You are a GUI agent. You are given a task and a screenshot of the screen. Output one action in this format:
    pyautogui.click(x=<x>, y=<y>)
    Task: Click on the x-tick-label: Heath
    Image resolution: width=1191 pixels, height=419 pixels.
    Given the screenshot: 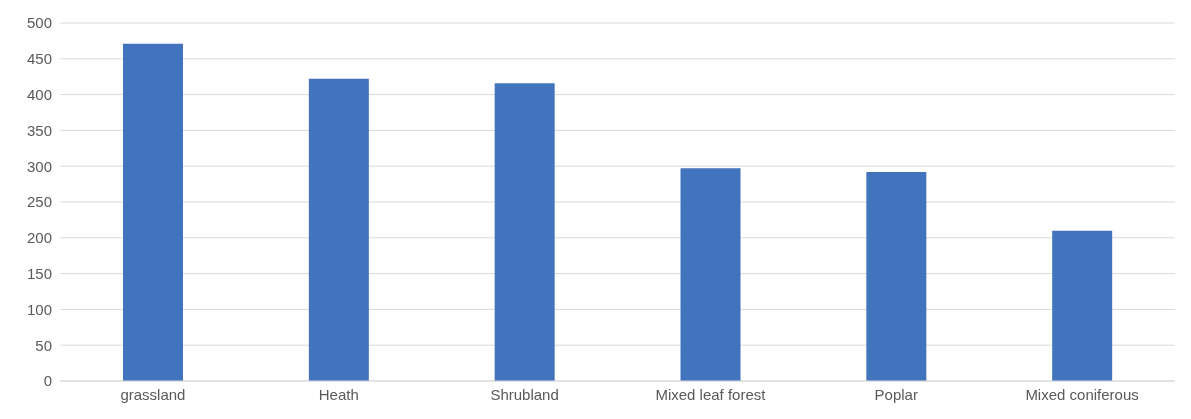 What is the action you would take?
    pyautogui.click(x=338, y=394)
    